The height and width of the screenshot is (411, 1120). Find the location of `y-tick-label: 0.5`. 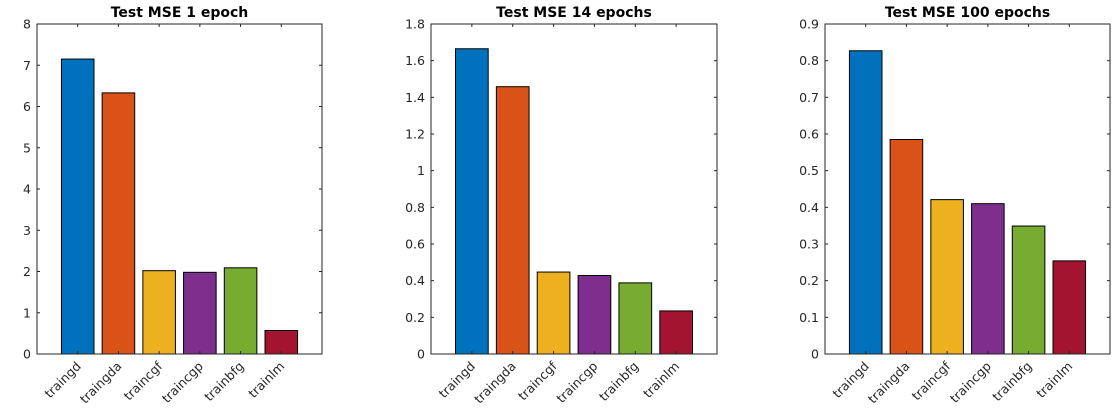

y-tick-label: 0.5 is located at coordinates (809, 170).